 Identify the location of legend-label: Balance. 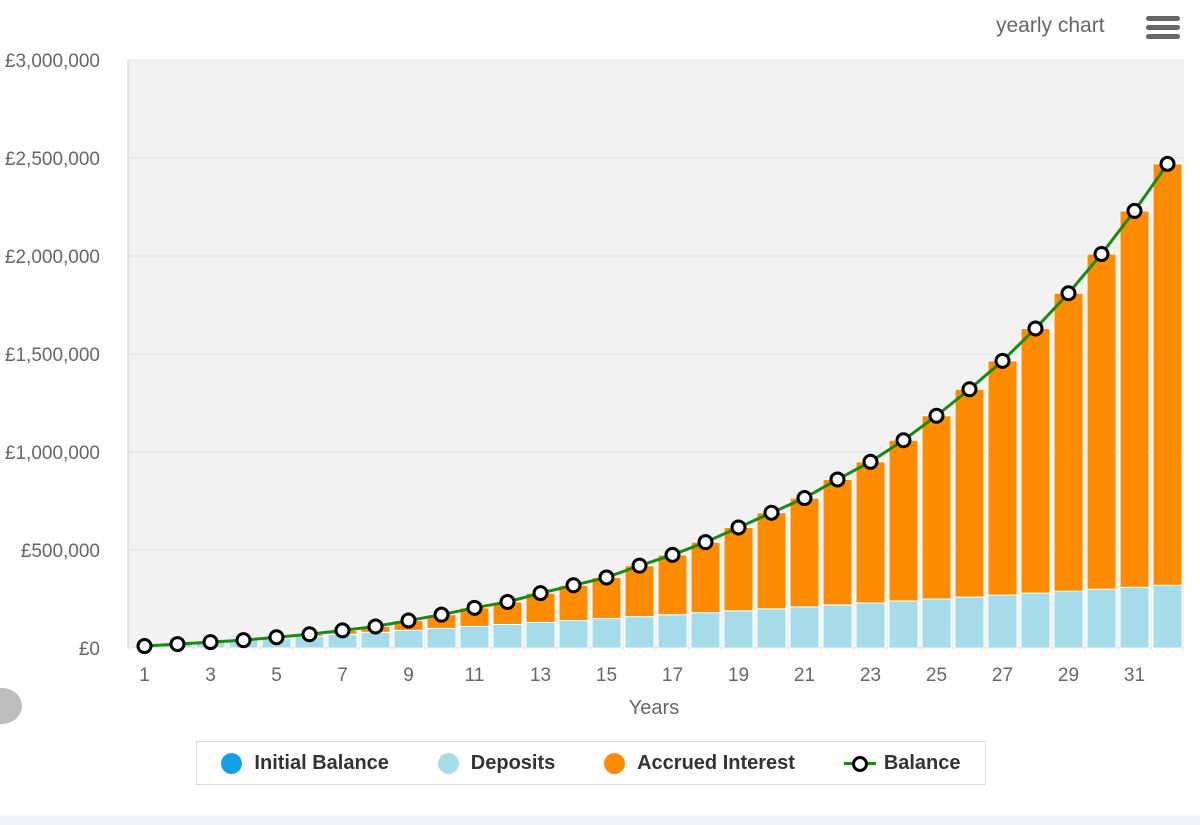
(922, 762).